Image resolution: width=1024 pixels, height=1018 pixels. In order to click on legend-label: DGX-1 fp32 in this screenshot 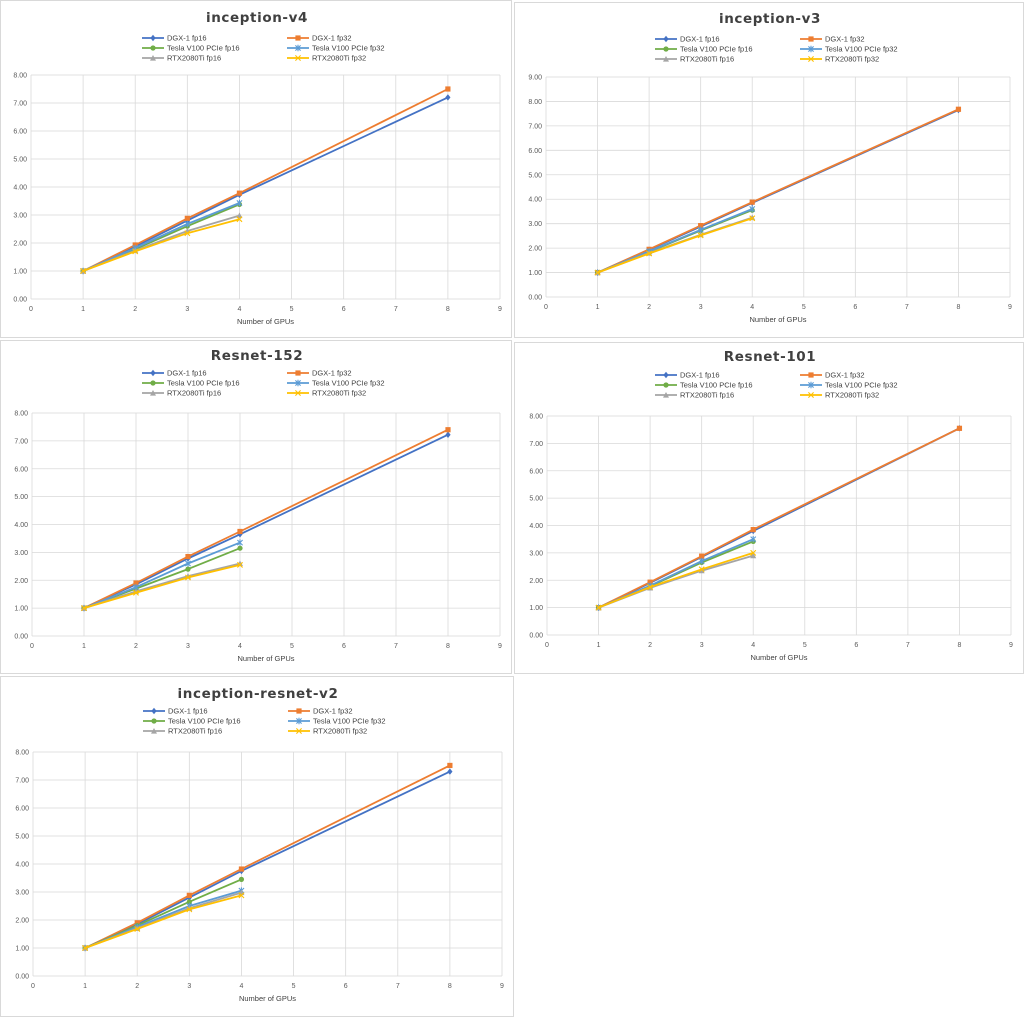, I will do `click(845, 39)`.